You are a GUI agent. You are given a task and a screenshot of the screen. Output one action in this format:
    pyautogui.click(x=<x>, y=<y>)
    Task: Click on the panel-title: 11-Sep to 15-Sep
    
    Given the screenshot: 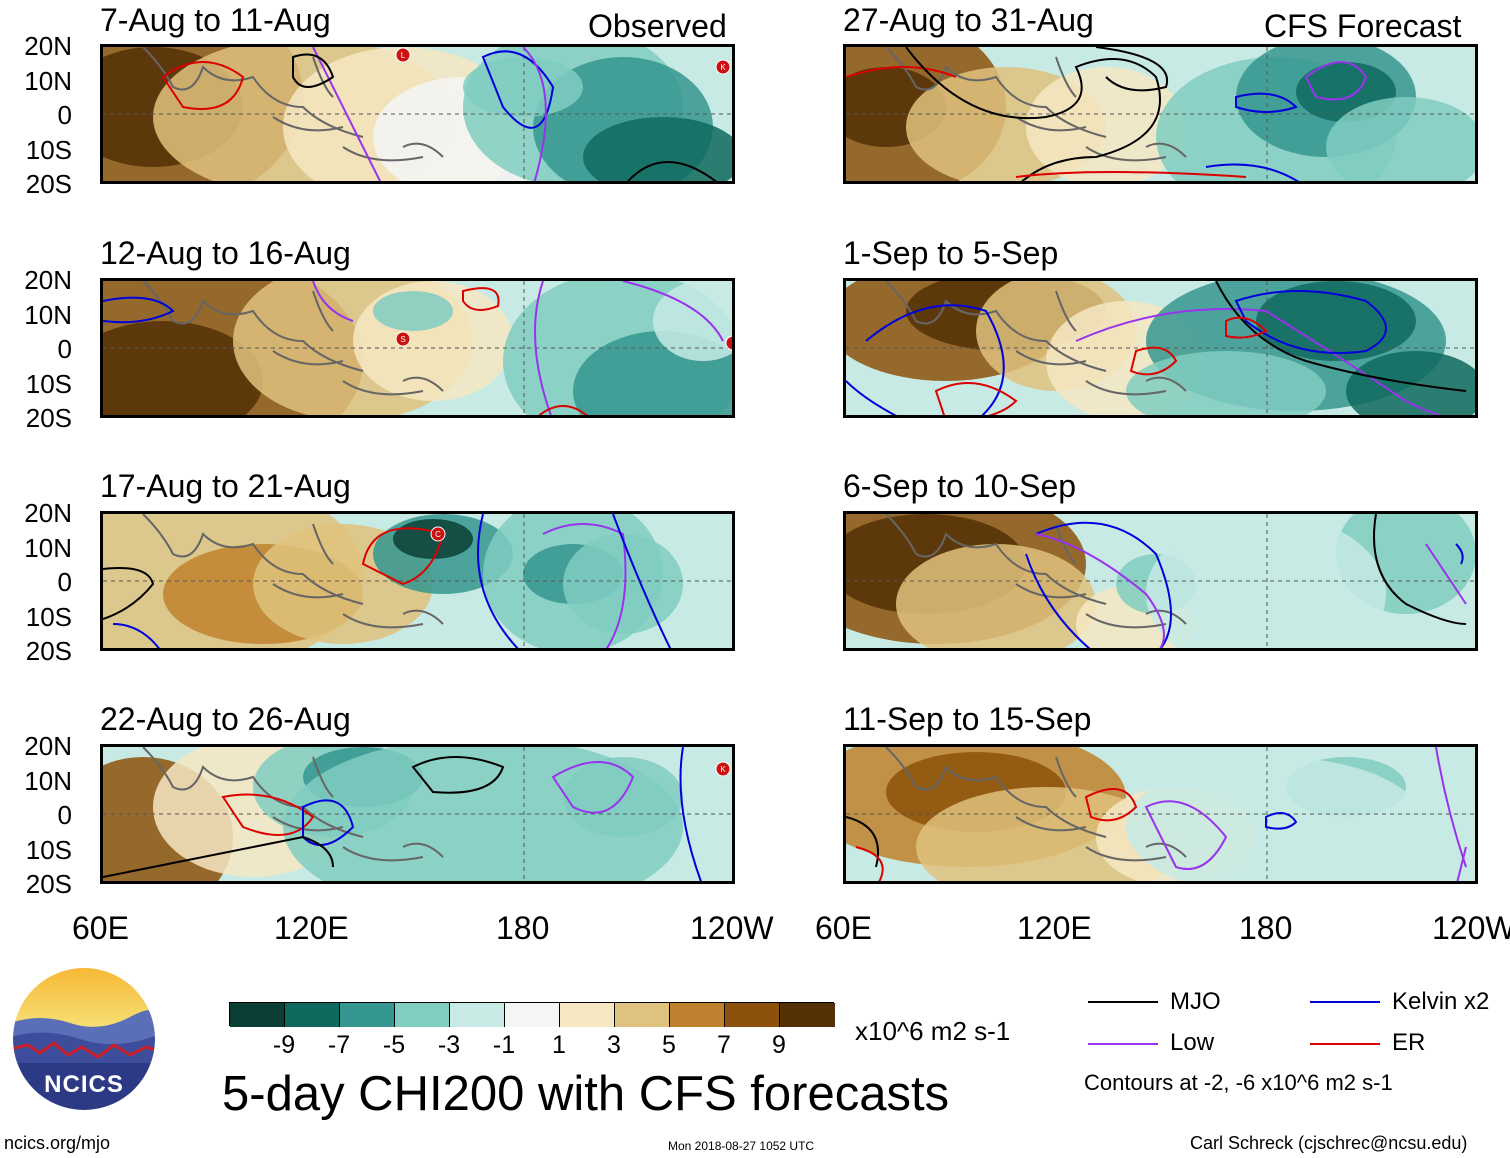 What is the action you would take?
    pyautogui.click(x=967, y=719)
    